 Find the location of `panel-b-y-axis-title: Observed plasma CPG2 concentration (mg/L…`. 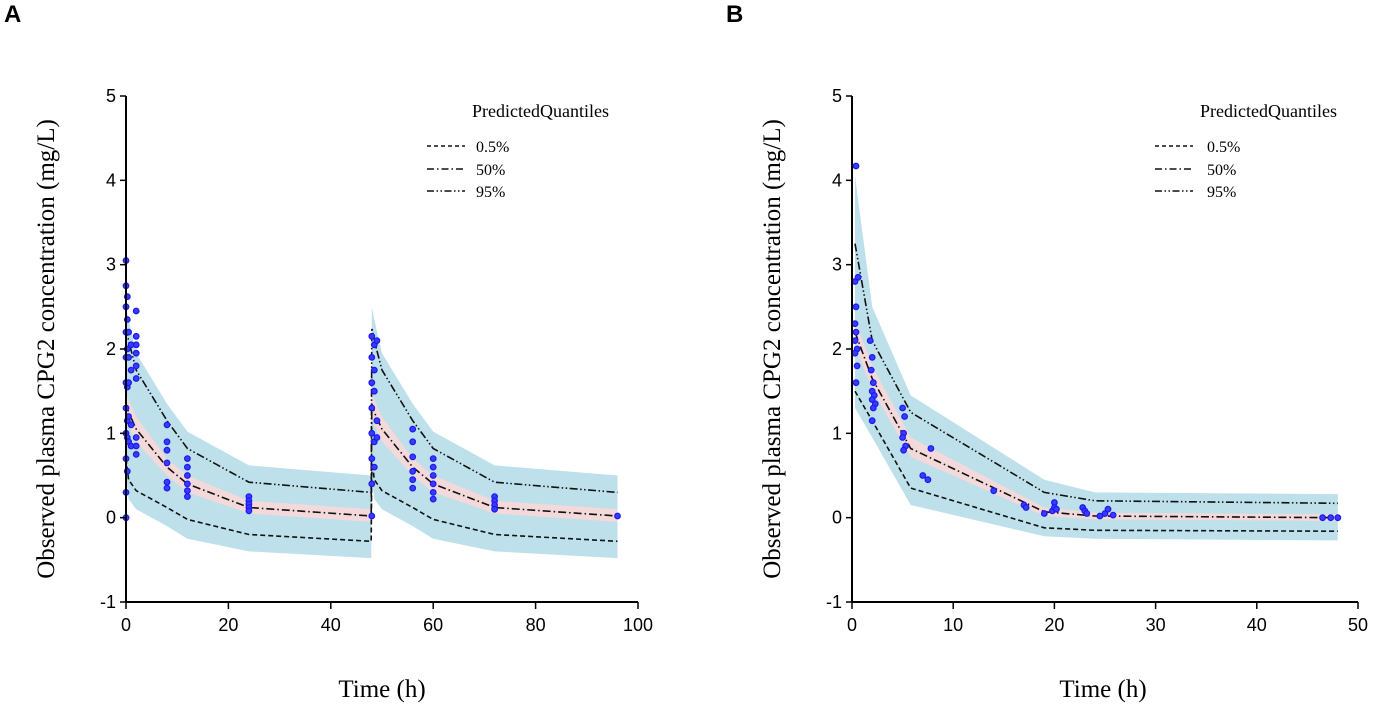

panel-b-y-axis-title: Observed plasma CPG2 concentration (mg/L… is located at coordinates (772, 349).